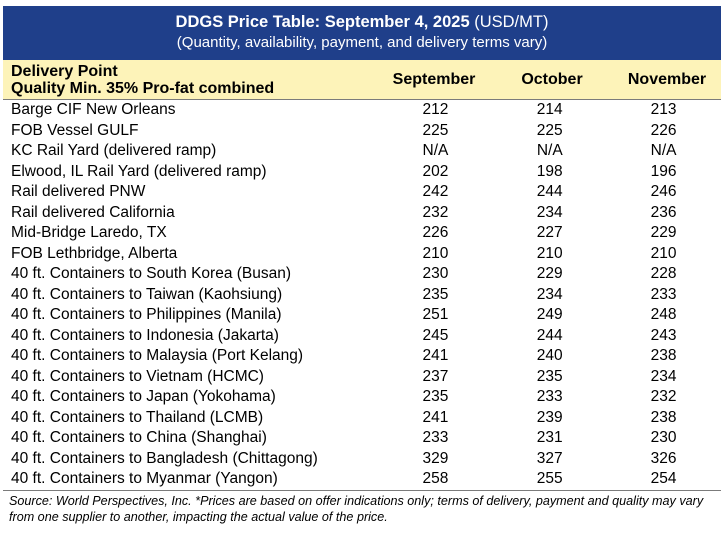  What do you see at coordinates (137, 417) in the screenshot?
I see `delivery-point-cell: 40 ft. Containers to Thailand (LCMB)` at bounding box center [137, 417].